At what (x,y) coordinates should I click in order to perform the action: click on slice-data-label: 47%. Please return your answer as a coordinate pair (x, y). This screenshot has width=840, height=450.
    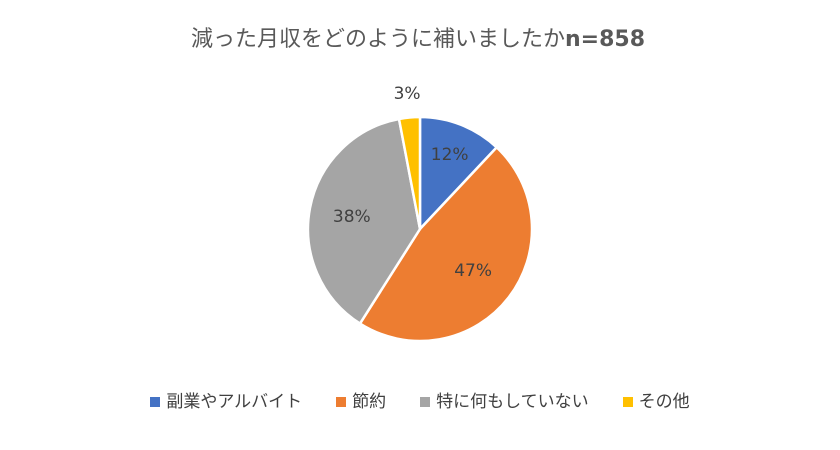
    Looking at the image, I should click on (473, 271).